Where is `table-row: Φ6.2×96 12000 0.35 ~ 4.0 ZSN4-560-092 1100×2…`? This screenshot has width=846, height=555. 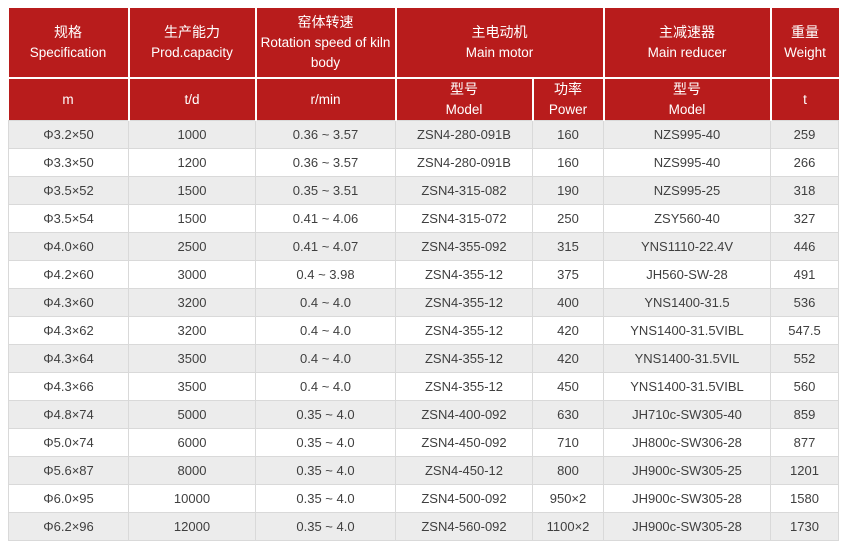
table-row: Φ6.2×96 12000 0.35 ~ 4.0 ZSN4-560-092 1100×2… is located at coordinates (423, 526).